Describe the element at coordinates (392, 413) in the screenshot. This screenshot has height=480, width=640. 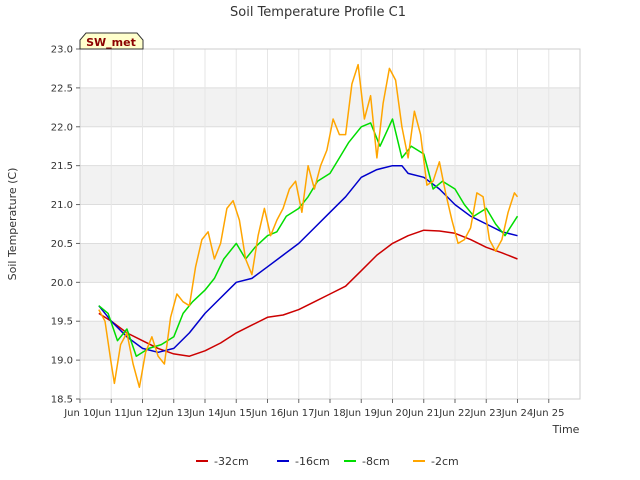
I see `x-tick-label: Jun 20` at that location.